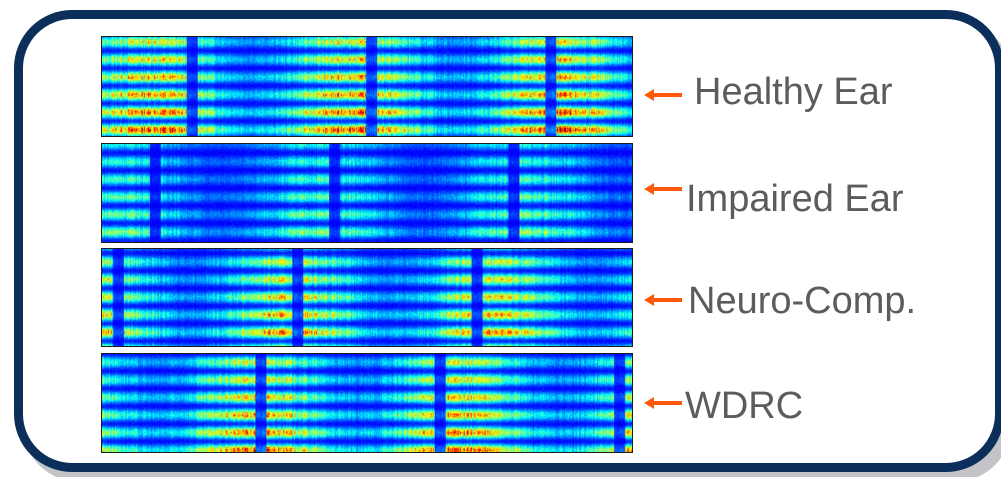 This screenshot has width=1001, height=477. Describe the element at coordinates (793, 92) in the screenshot. I see `label-healthy-ear: Healthy Ear` at that location.